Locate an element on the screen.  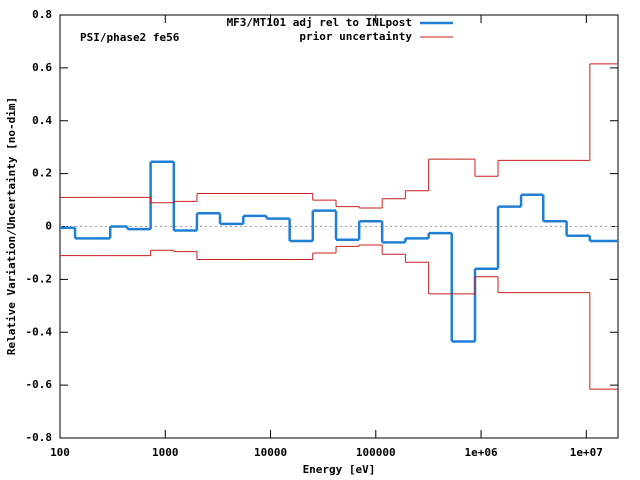
y-tick-label: 0.2 is located at coordinates (42, 173).